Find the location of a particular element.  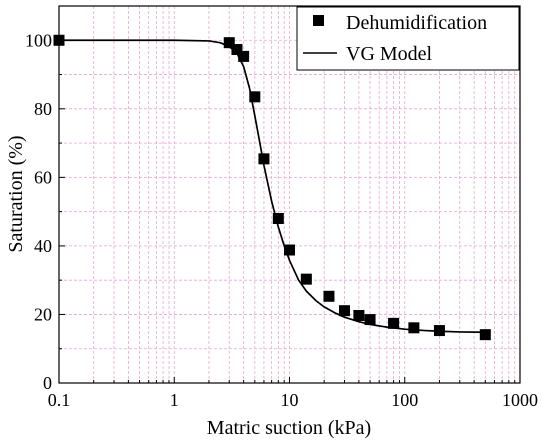

x-tick-label: 100 is located at coordinates (404, 400).